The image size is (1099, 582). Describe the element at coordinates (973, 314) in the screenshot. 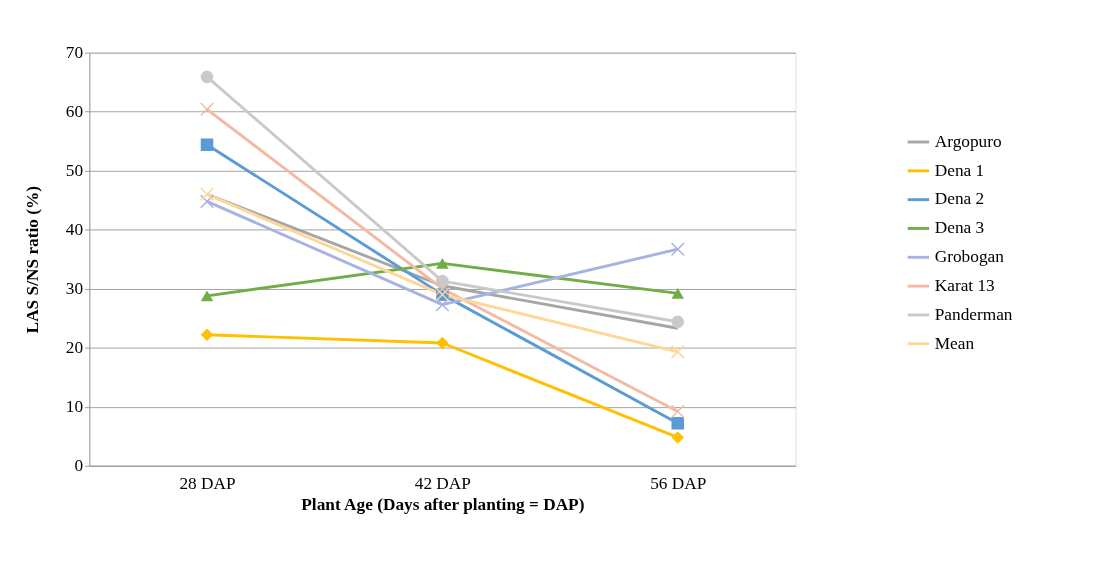

I see `legend-label: Panderman` at that location.